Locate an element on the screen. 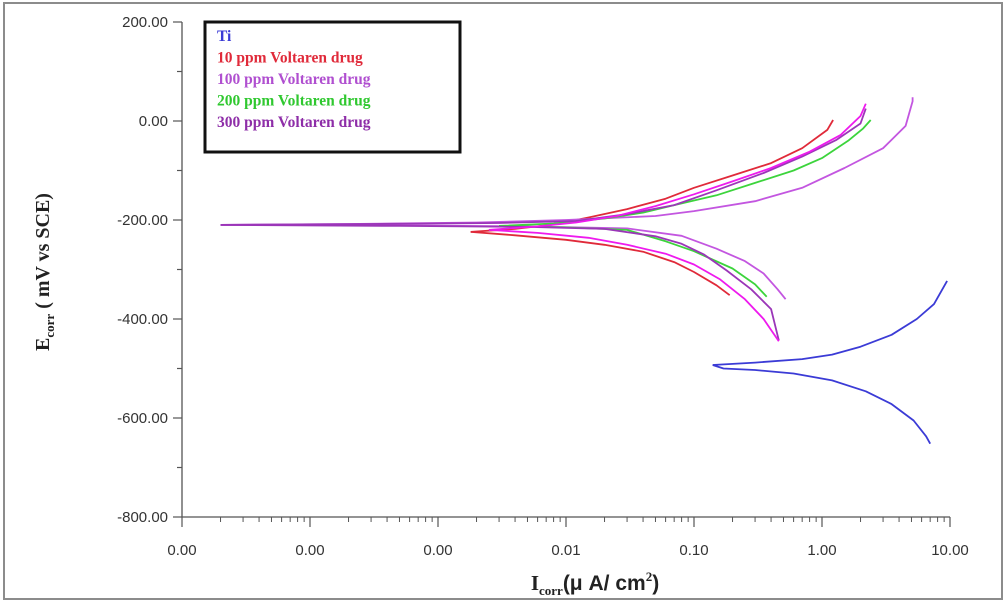  series-3-anodic-line is located at coordinates (685, 173).